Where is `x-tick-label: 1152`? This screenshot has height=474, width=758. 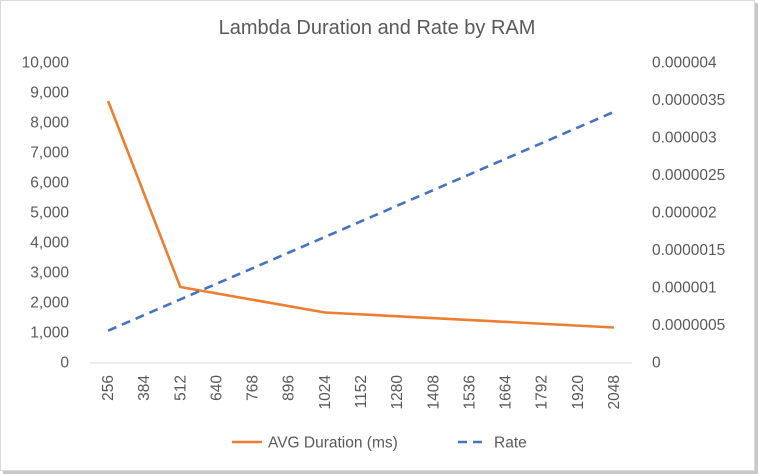 x-tick-label: 1152 is located at coordinates (361, 391).